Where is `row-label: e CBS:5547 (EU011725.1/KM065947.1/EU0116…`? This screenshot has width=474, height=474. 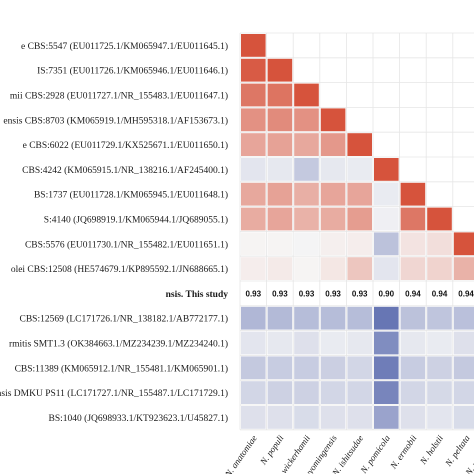 row-label: e CBS:5547 (EU011725.1/KM065947.1/EU0116… is located at coordinates (124, 46).